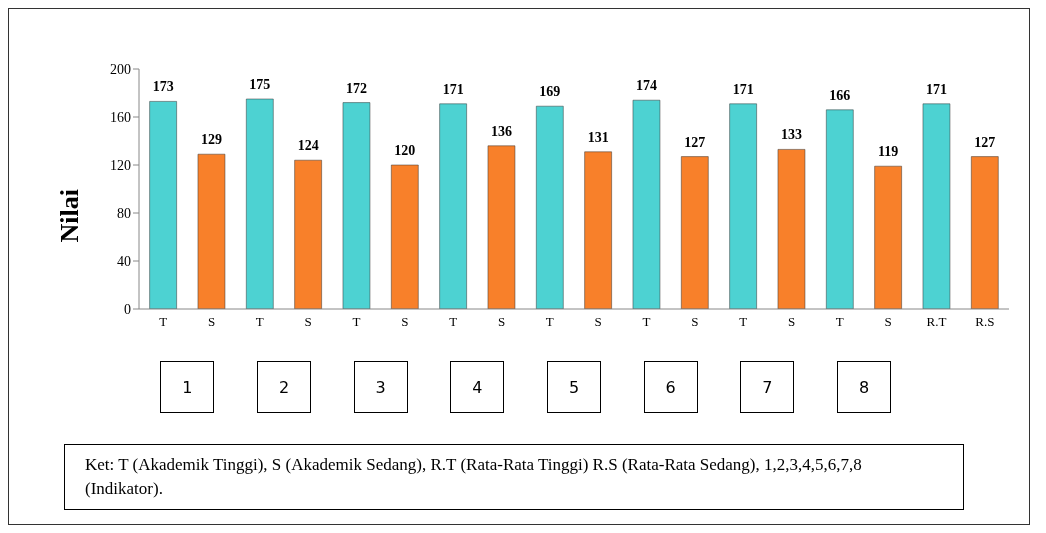  What do you see at coordinates (308, 146) in the screenshot?
I see `data-label: 124` at bounding box center [308, 146].